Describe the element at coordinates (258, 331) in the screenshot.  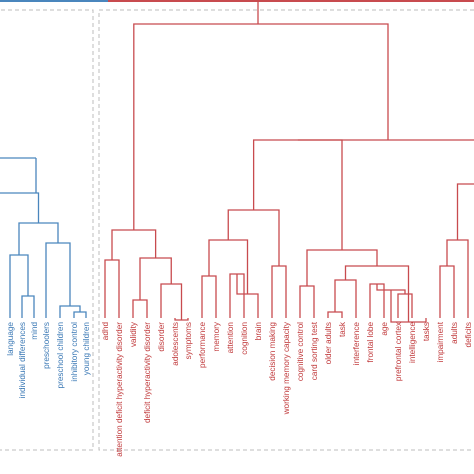
I see `red-leaf-label: brain` at that location.